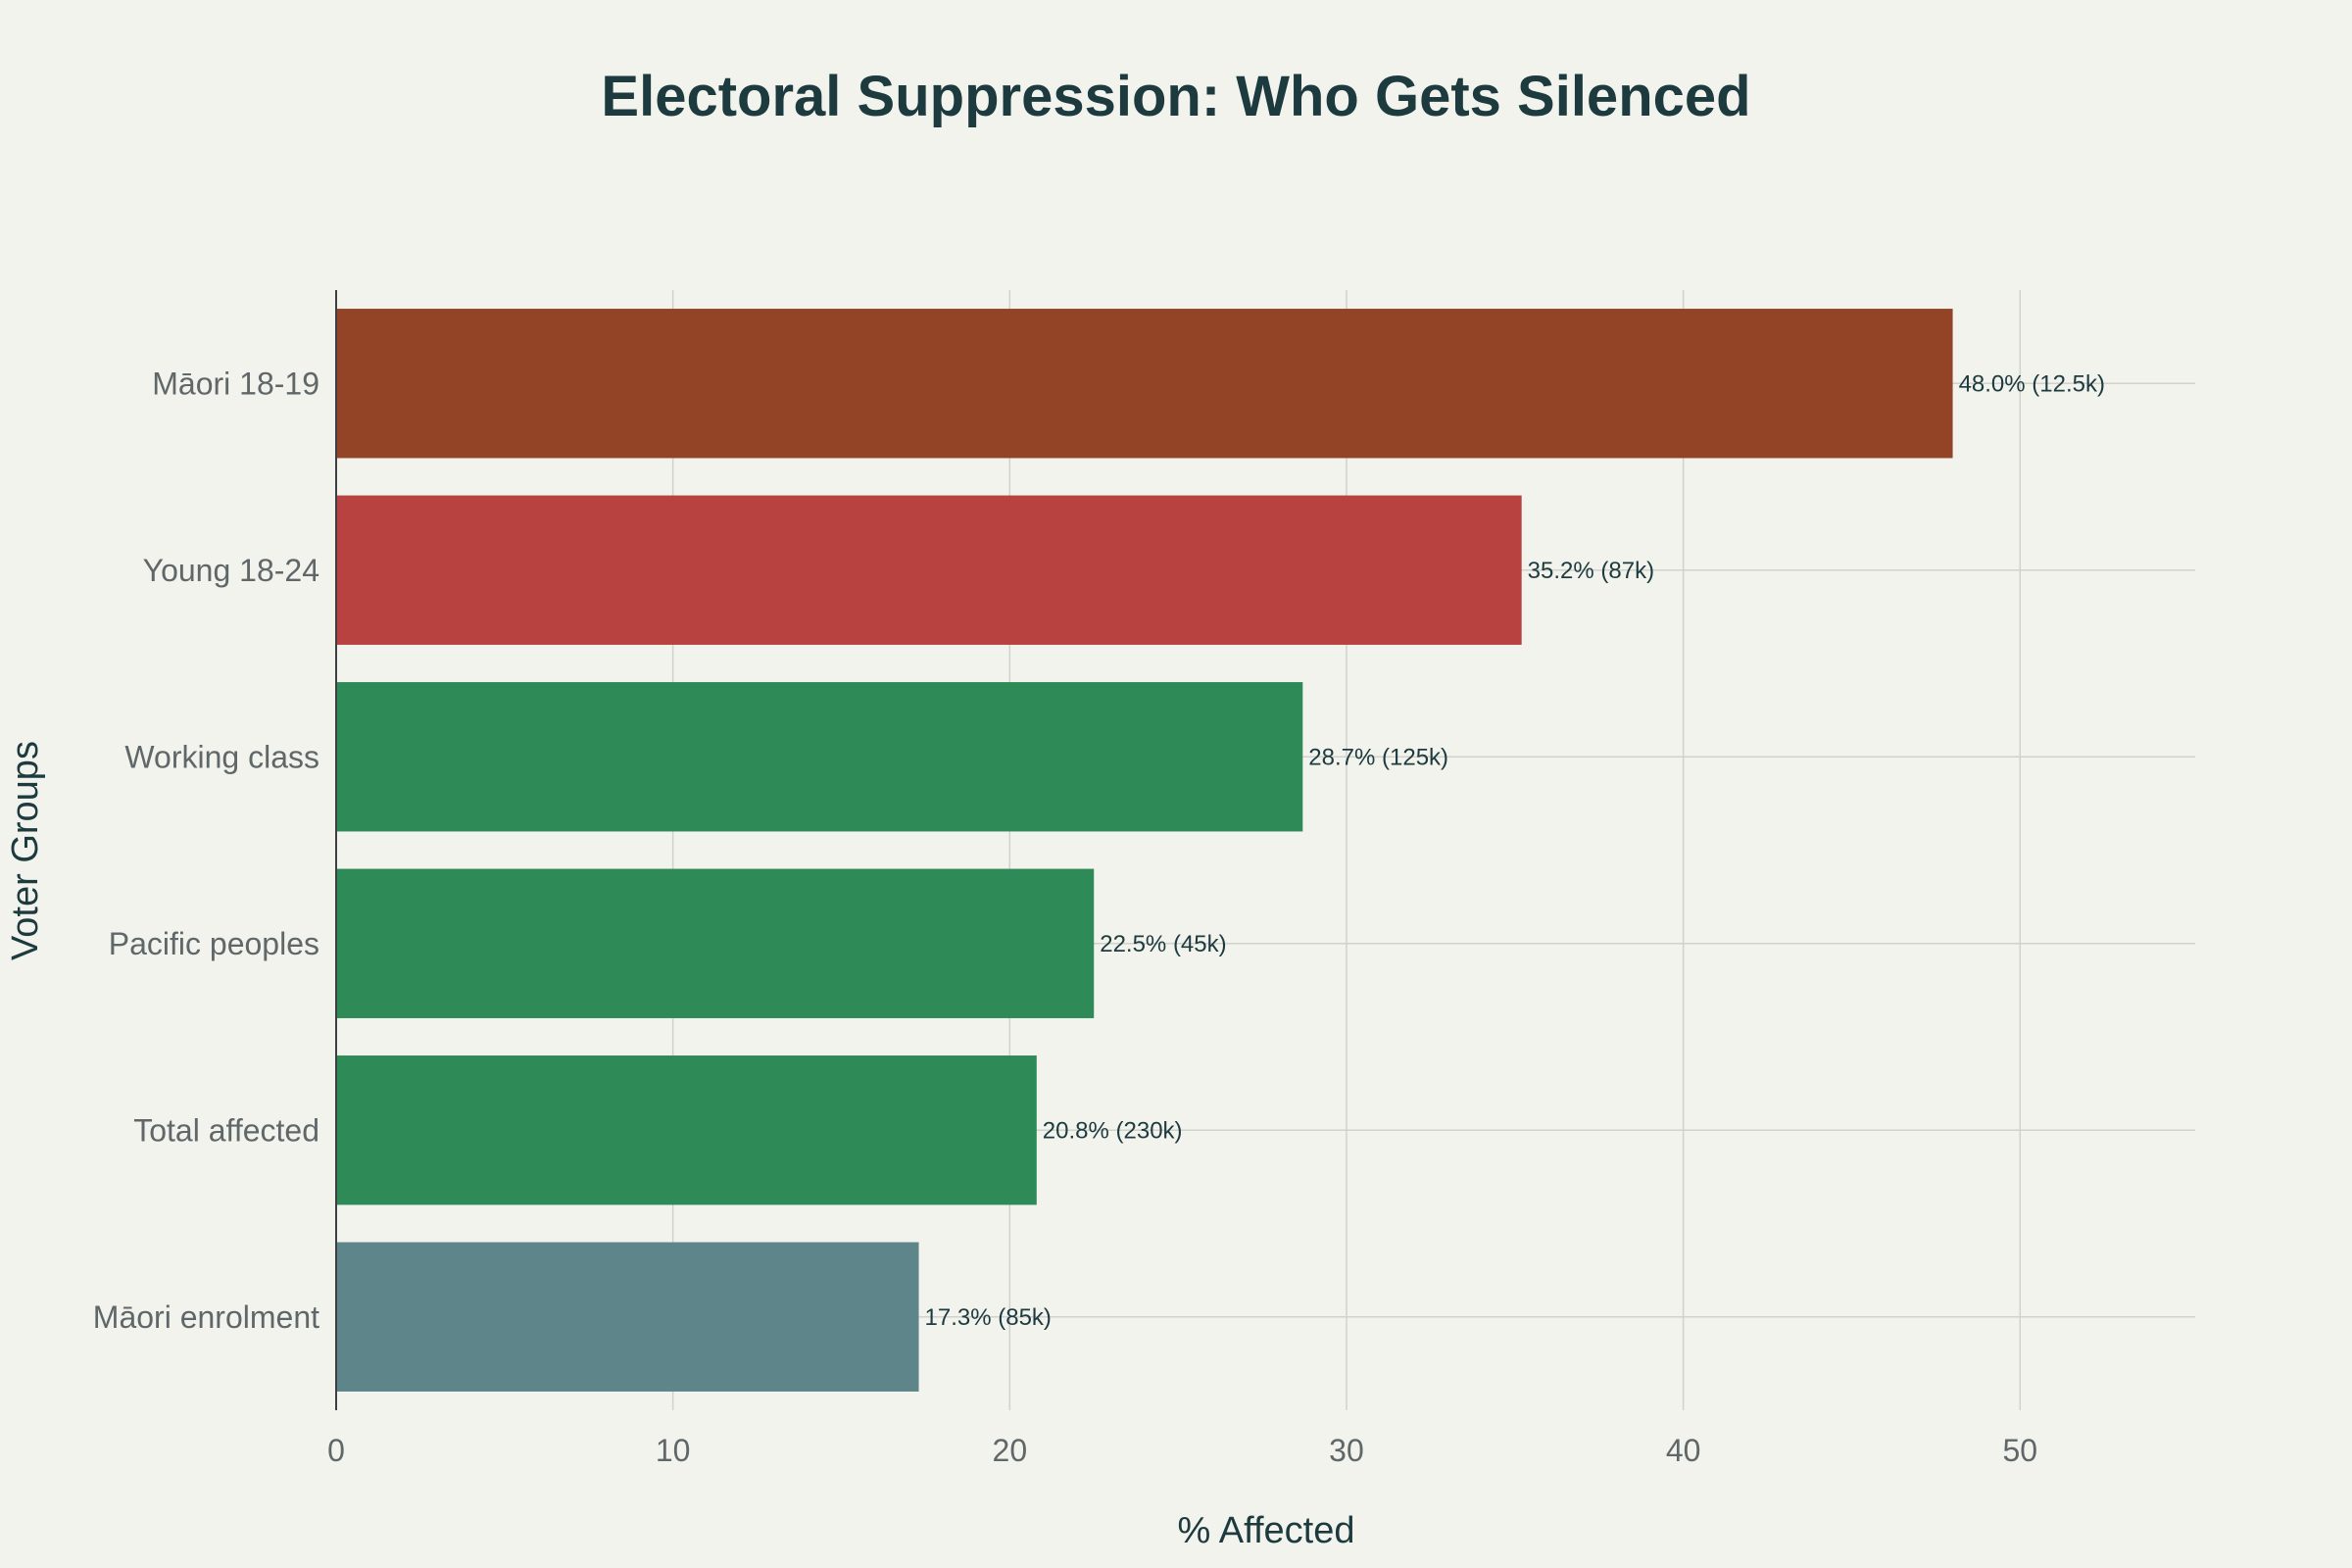 This screenshot has width=2352, height=1568. What do you see at coordinates (988, 1317) in the screenshot?
I see `bar-data-label: 17.3% (85k)` at bounding box center [988, 1317].